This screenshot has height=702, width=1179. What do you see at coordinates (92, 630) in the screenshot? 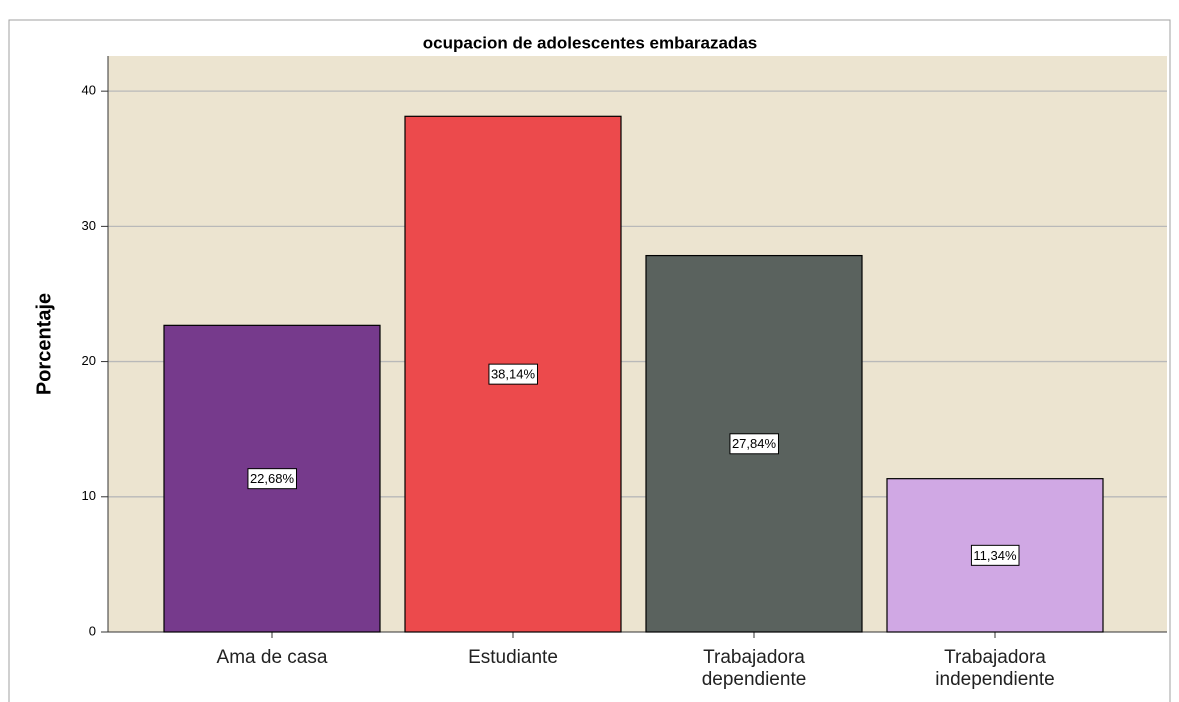
I see `y-tick-label: 0` at bounding box center [92, 630].